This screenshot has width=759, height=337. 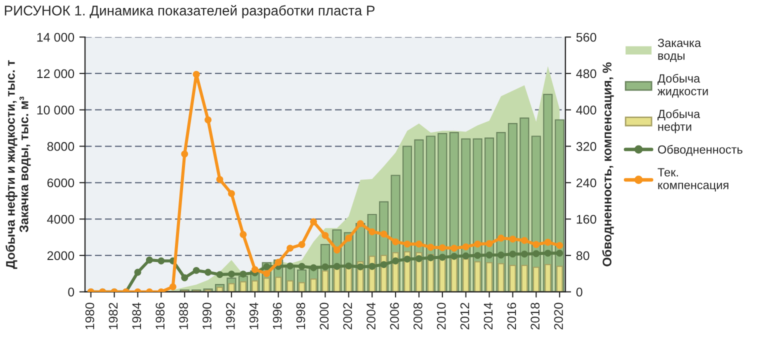 I want to click on y-tick-label: 6000, so click(x=60, y=183).